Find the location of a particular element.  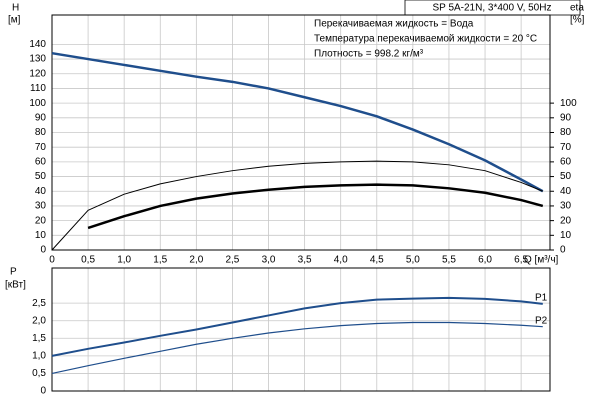

y-tick-label: 1,5 is located at coordinates (39, 338).